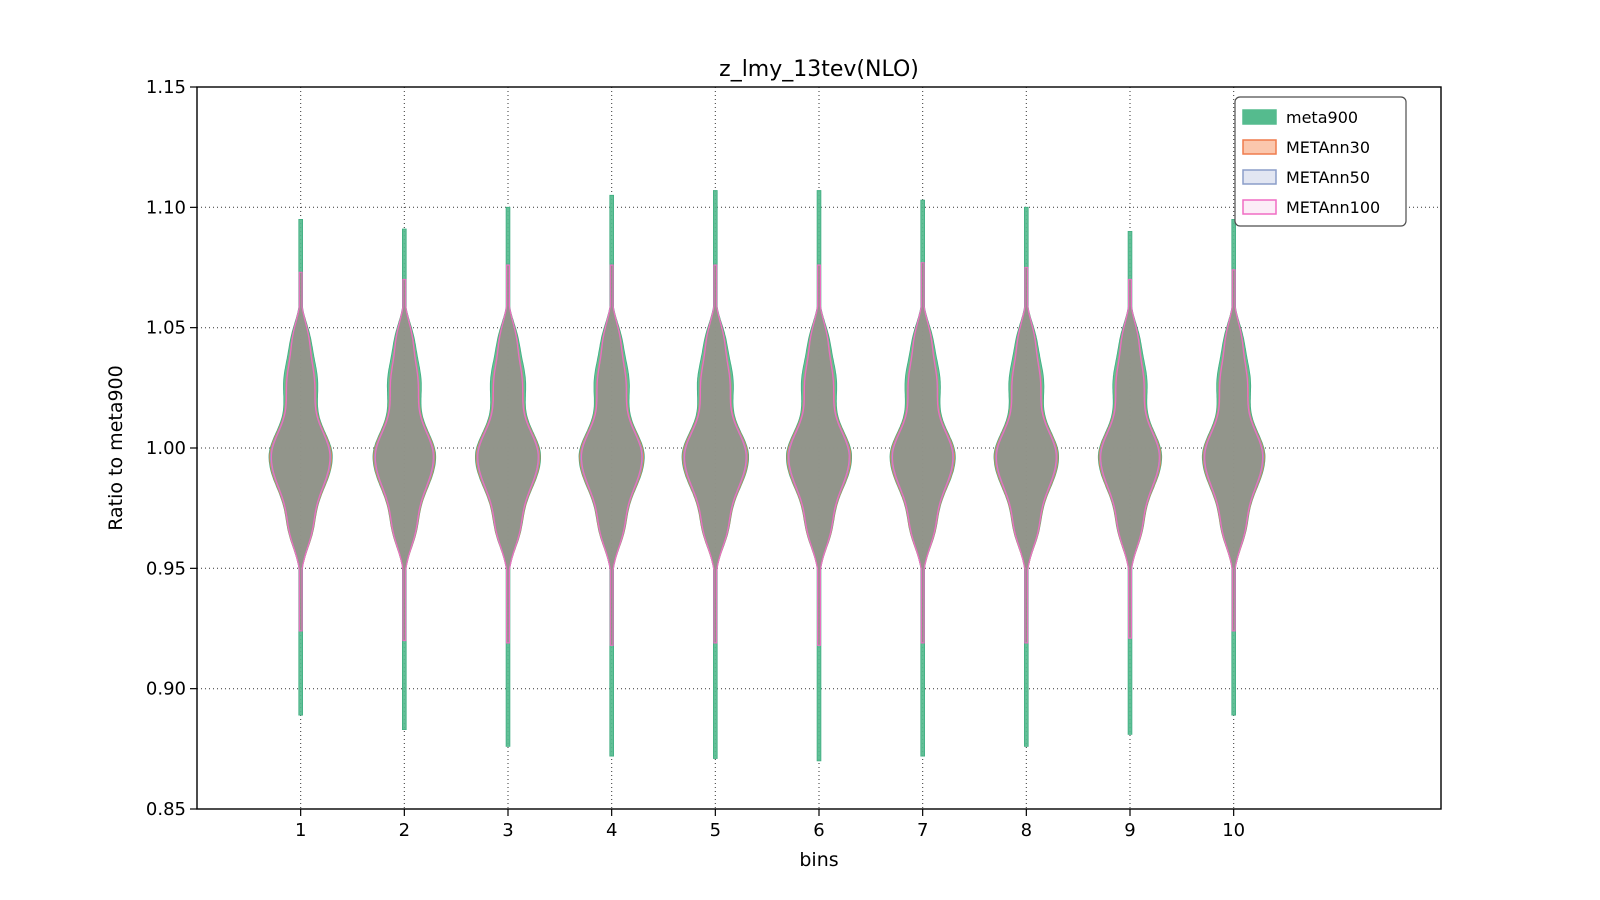  Describe the element at coordinates (1259, 177) in the screenshot. I see `legend-swatch-METAnn50` at that location.